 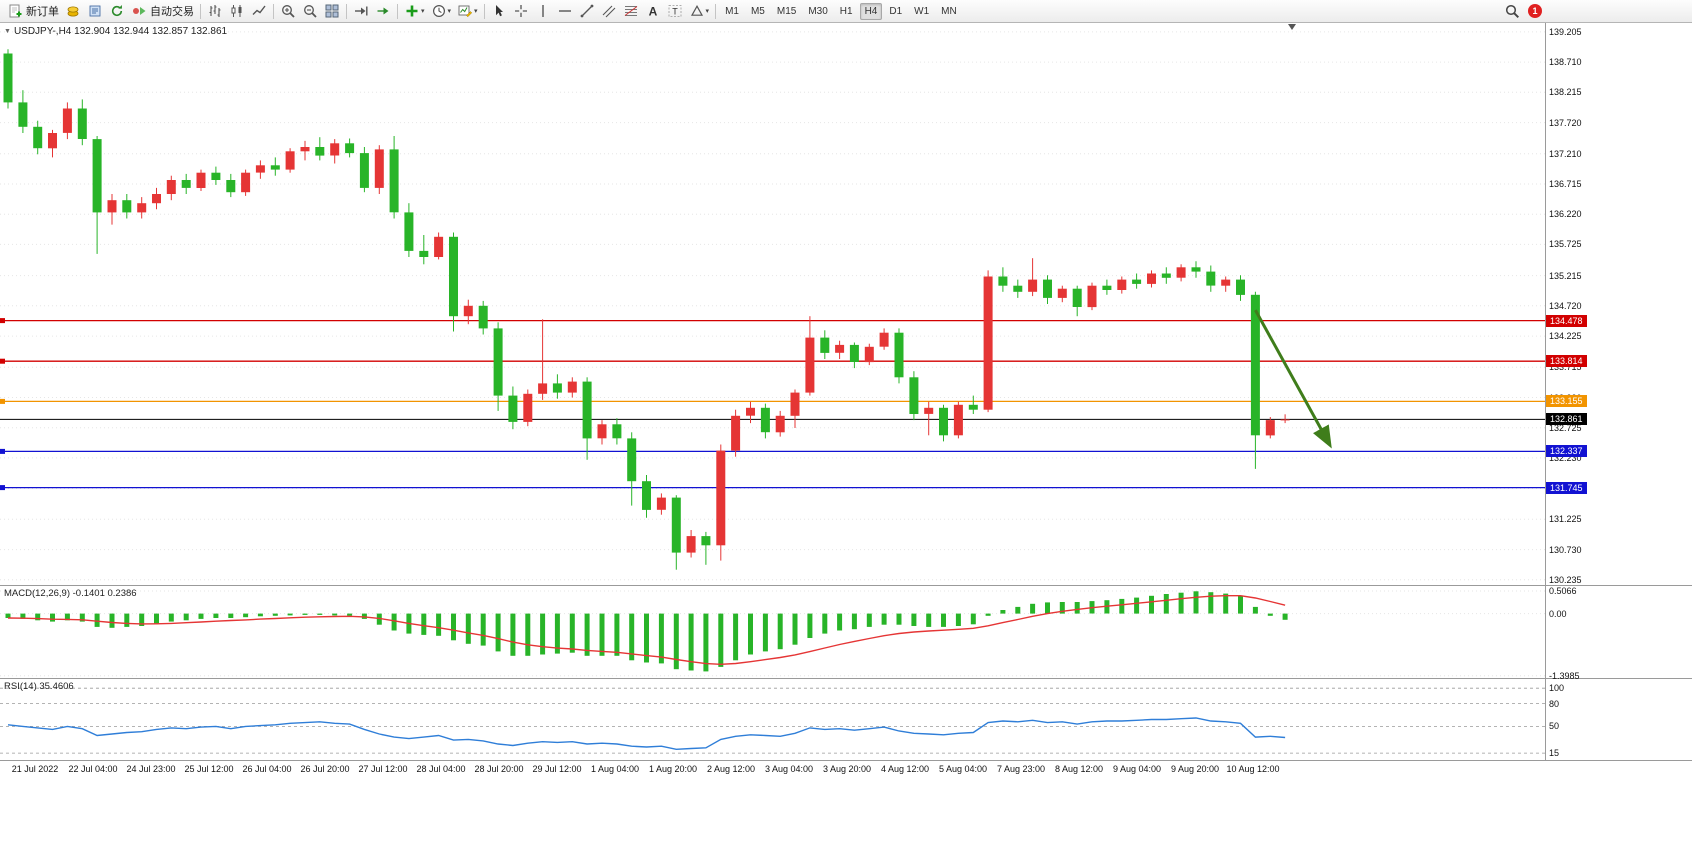 I want to click on horizontal-line-button, so click(x=565, y=11).